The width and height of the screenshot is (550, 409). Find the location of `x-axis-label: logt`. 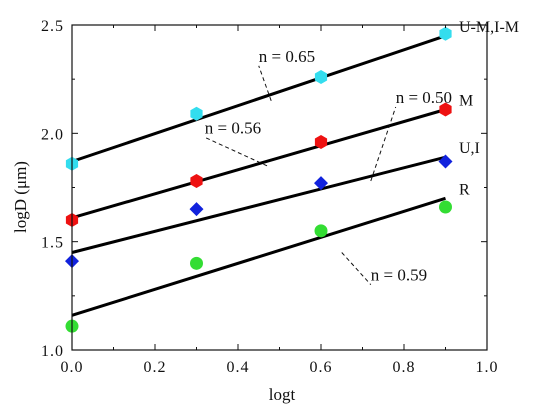

x-axis-label: logt is located at coordinates (282, 394).